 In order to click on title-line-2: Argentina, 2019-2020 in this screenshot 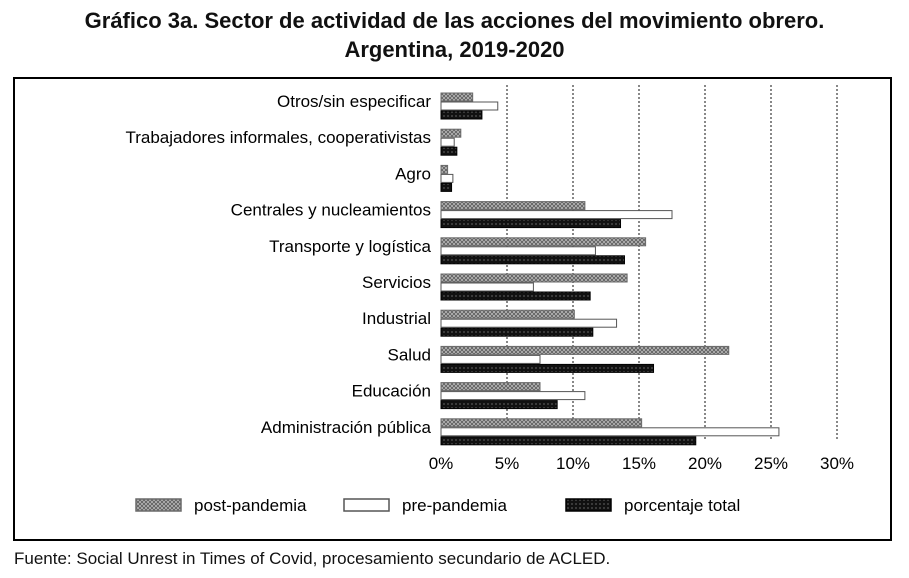, I will do `click(454, 49)`.